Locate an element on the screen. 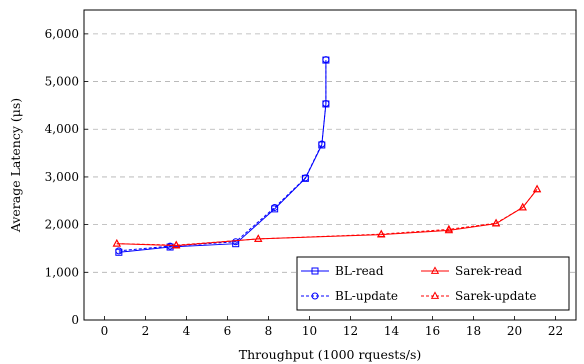  x-tick-label: 8 is located at coordinates (269, 331).